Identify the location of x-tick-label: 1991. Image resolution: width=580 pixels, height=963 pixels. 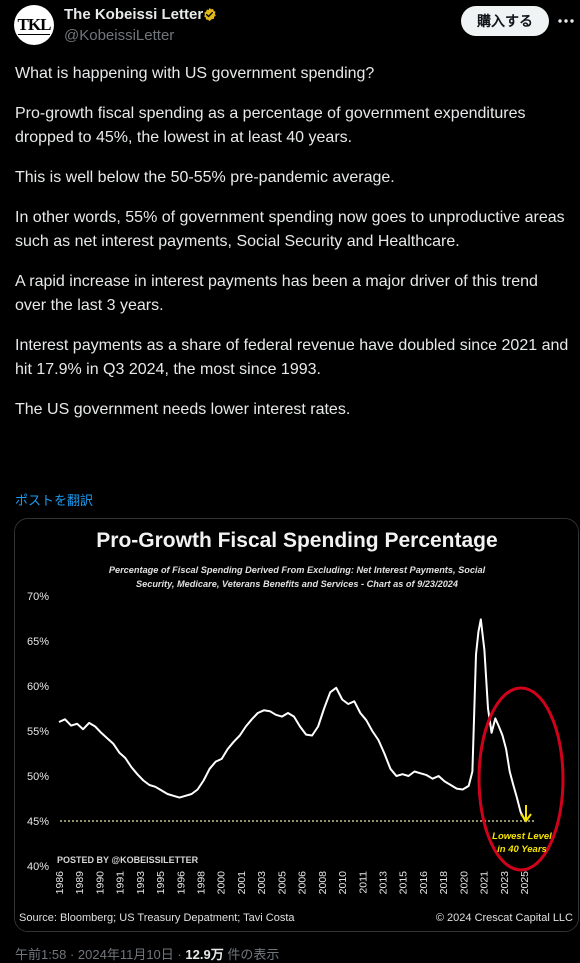
(121, 883).